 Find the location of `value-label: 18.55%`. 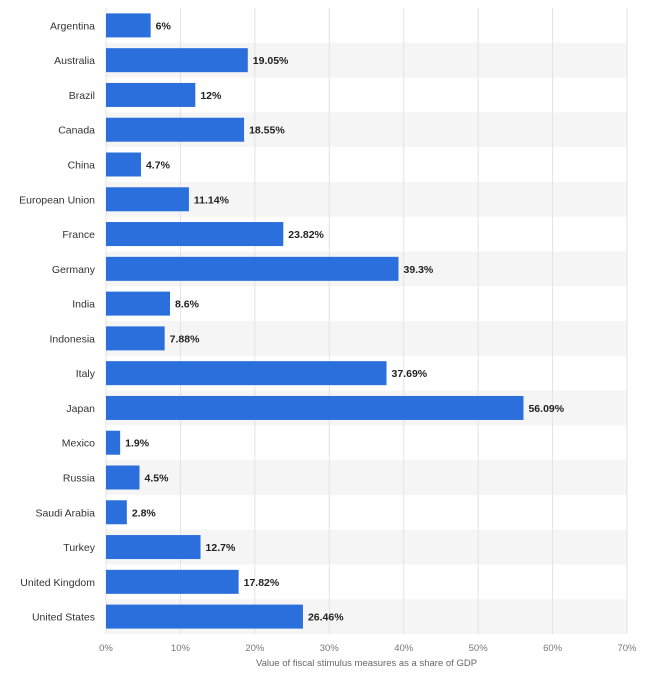

value-label: 18.55% is located at coordinates (267, 131).